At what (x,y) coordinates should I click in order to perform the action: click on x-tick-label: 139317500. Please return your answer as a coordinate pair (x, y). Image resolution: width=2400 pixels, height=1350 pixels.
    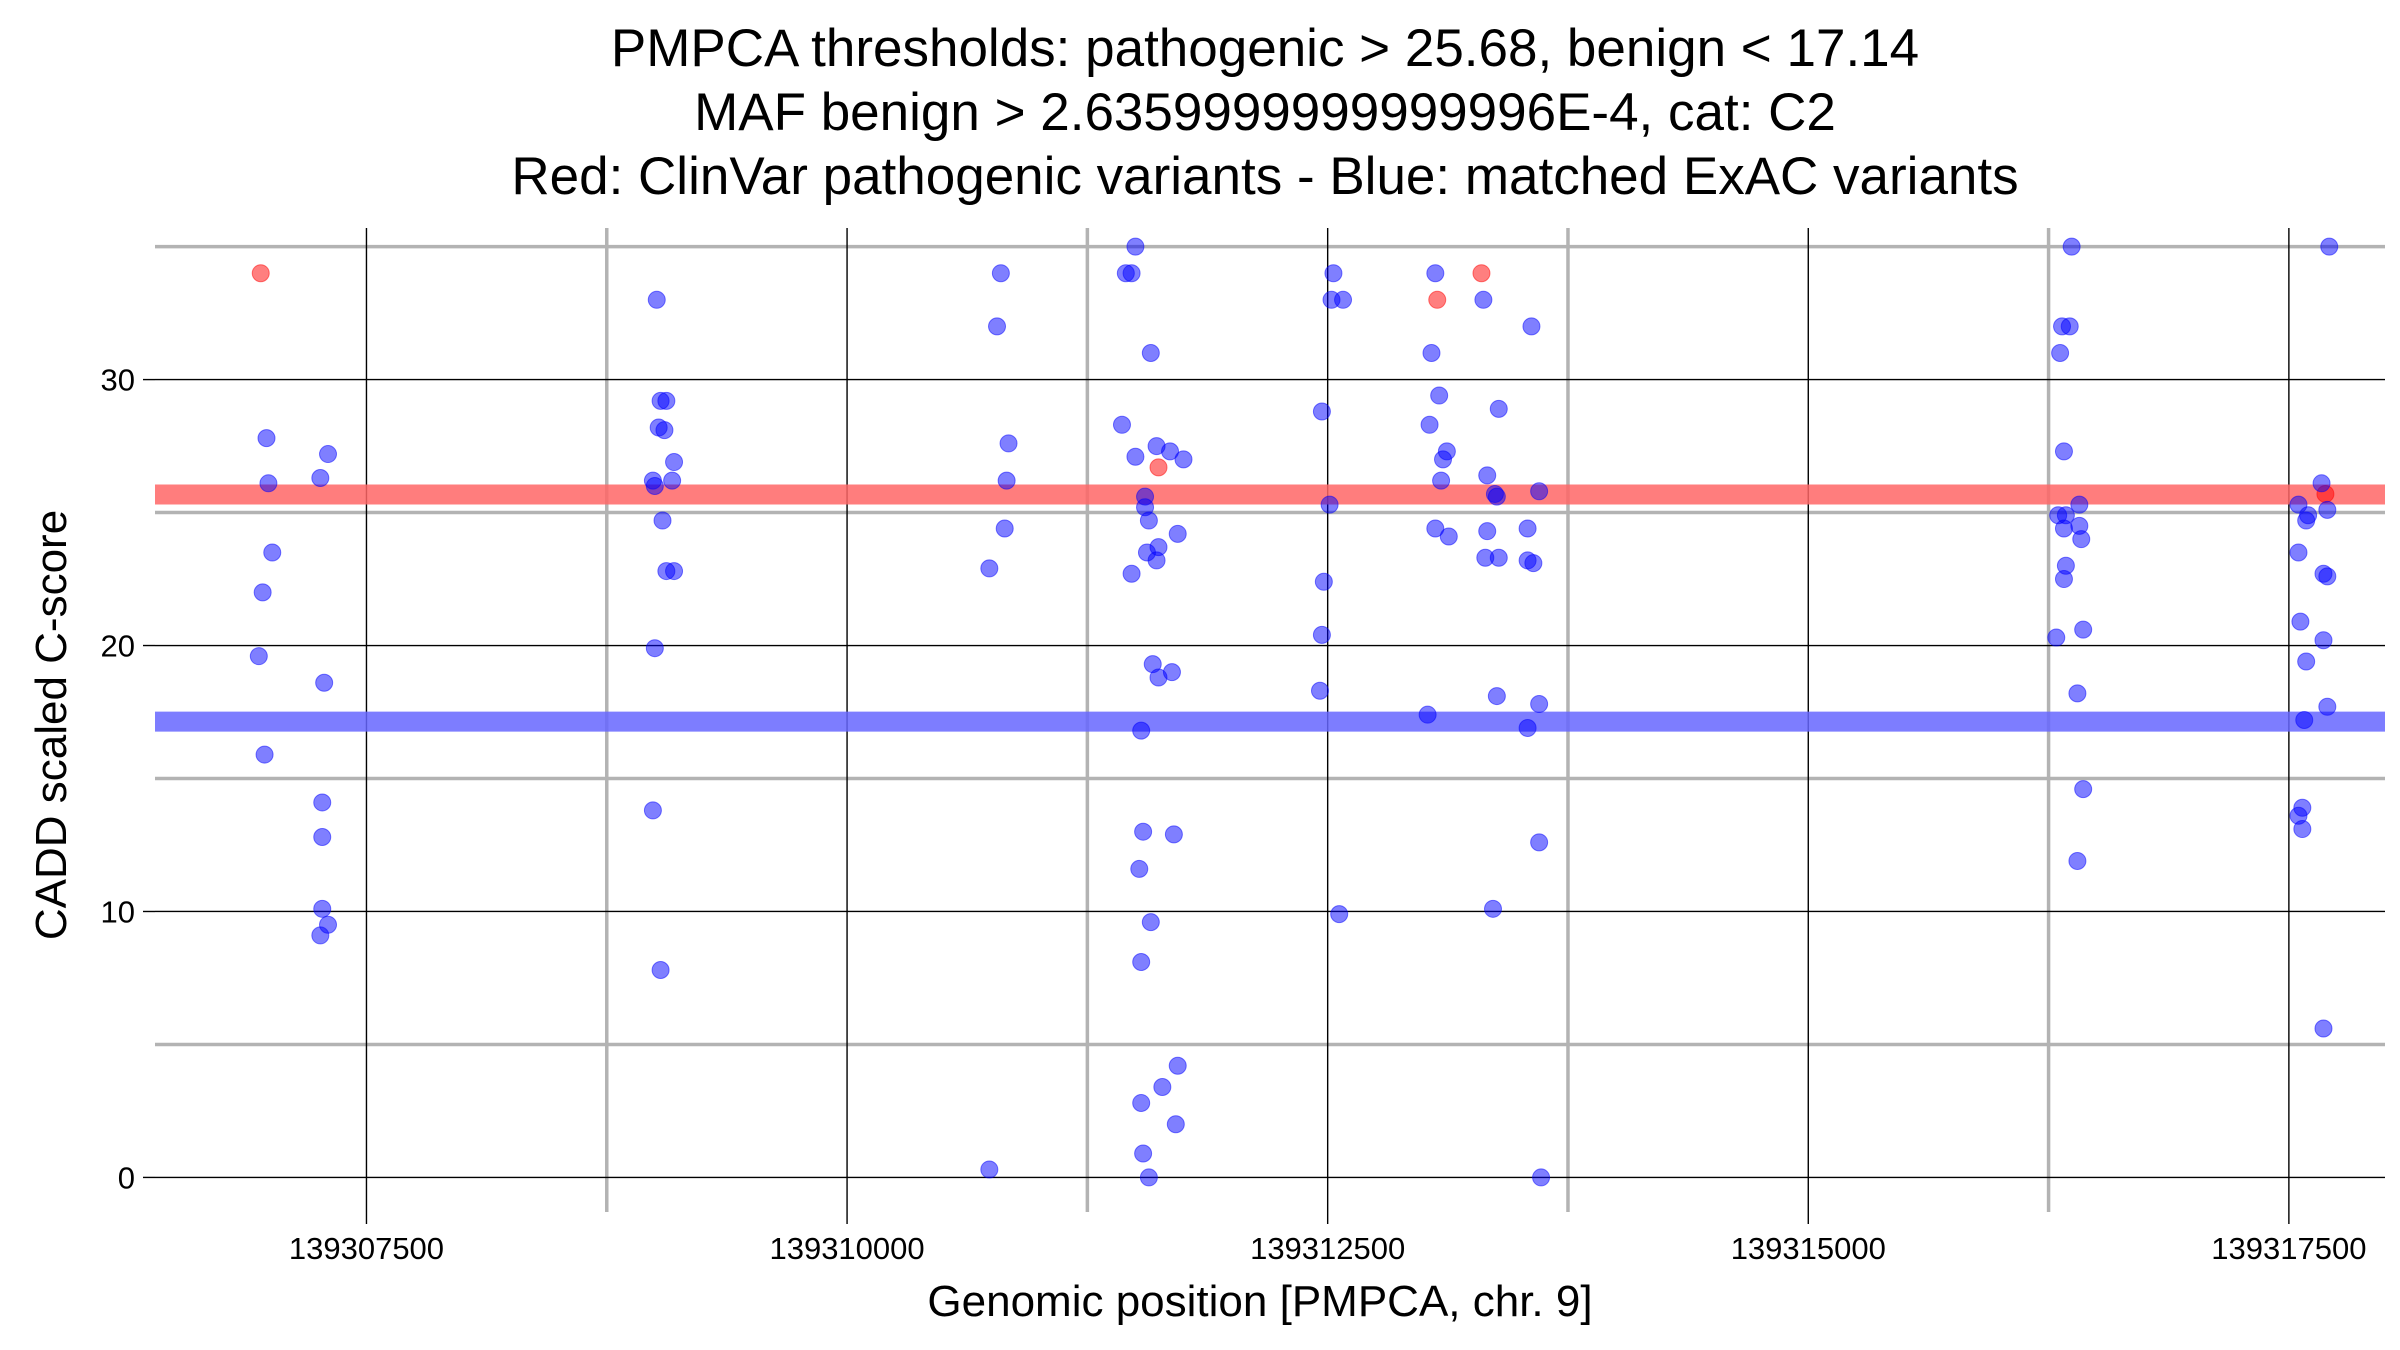
    Looking at the image, I should click on (2288, 1248).